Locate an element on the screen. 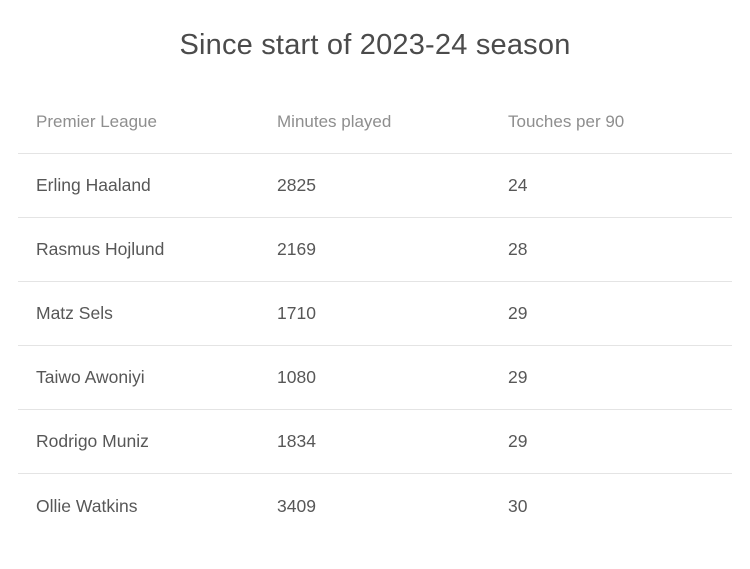 This screenshot has width=750, height=569. table-row: Rasmus Hojlund 2169 28 is located at coordinates (375, 250).